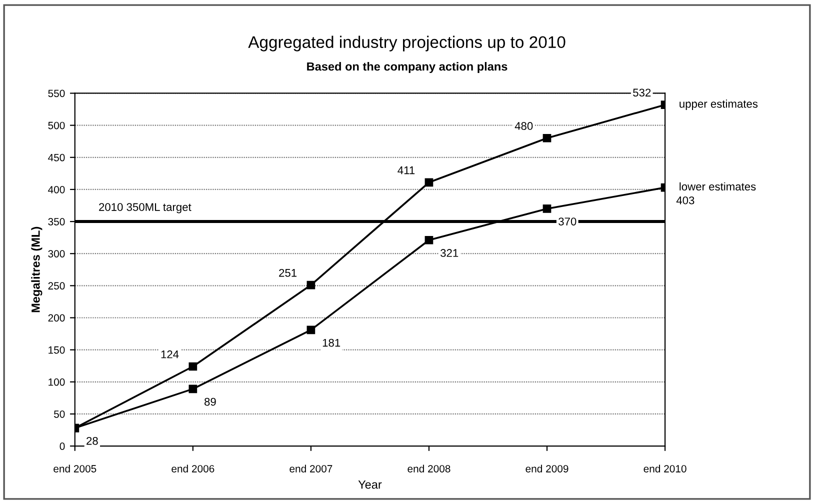 This screenshot has height=504, width=814. What do you see at coordinates (56, 222) in the screenshot?
I see `y-tick-label: 350` at bounding box center [56, 222].